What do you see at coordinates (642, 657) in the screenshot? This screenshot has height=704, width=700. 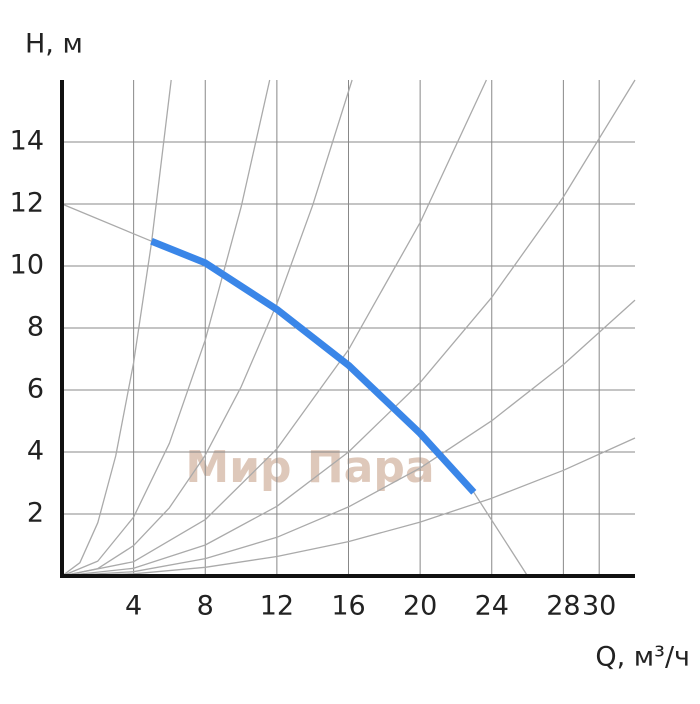 I see `x-axis-label: Q, м³/ч` at bounding box center [642, 657].